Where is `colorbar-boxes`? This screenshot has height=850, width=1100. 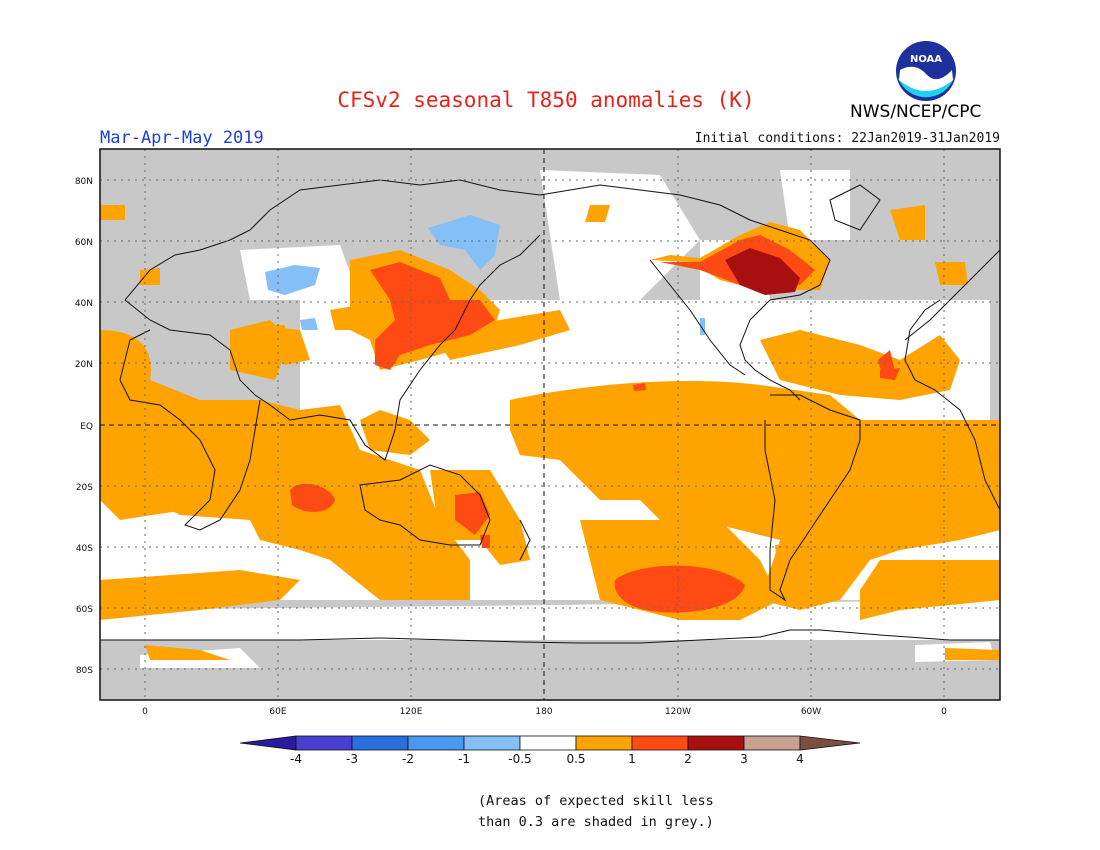
colorbar-boxes is located at coordinates (550, 743).